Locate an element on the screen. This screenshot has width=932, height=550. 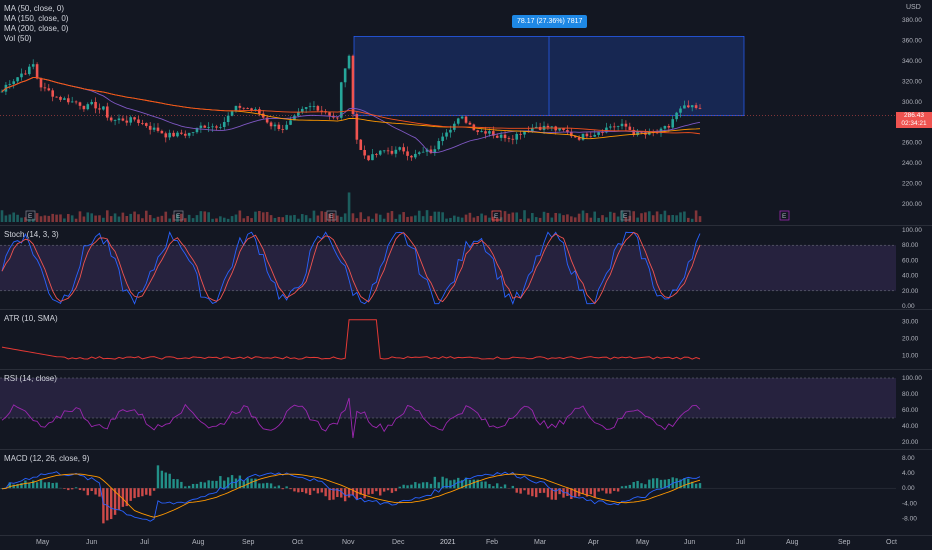
price-axis-label: 260.00 is located at coordinates (912, 143).